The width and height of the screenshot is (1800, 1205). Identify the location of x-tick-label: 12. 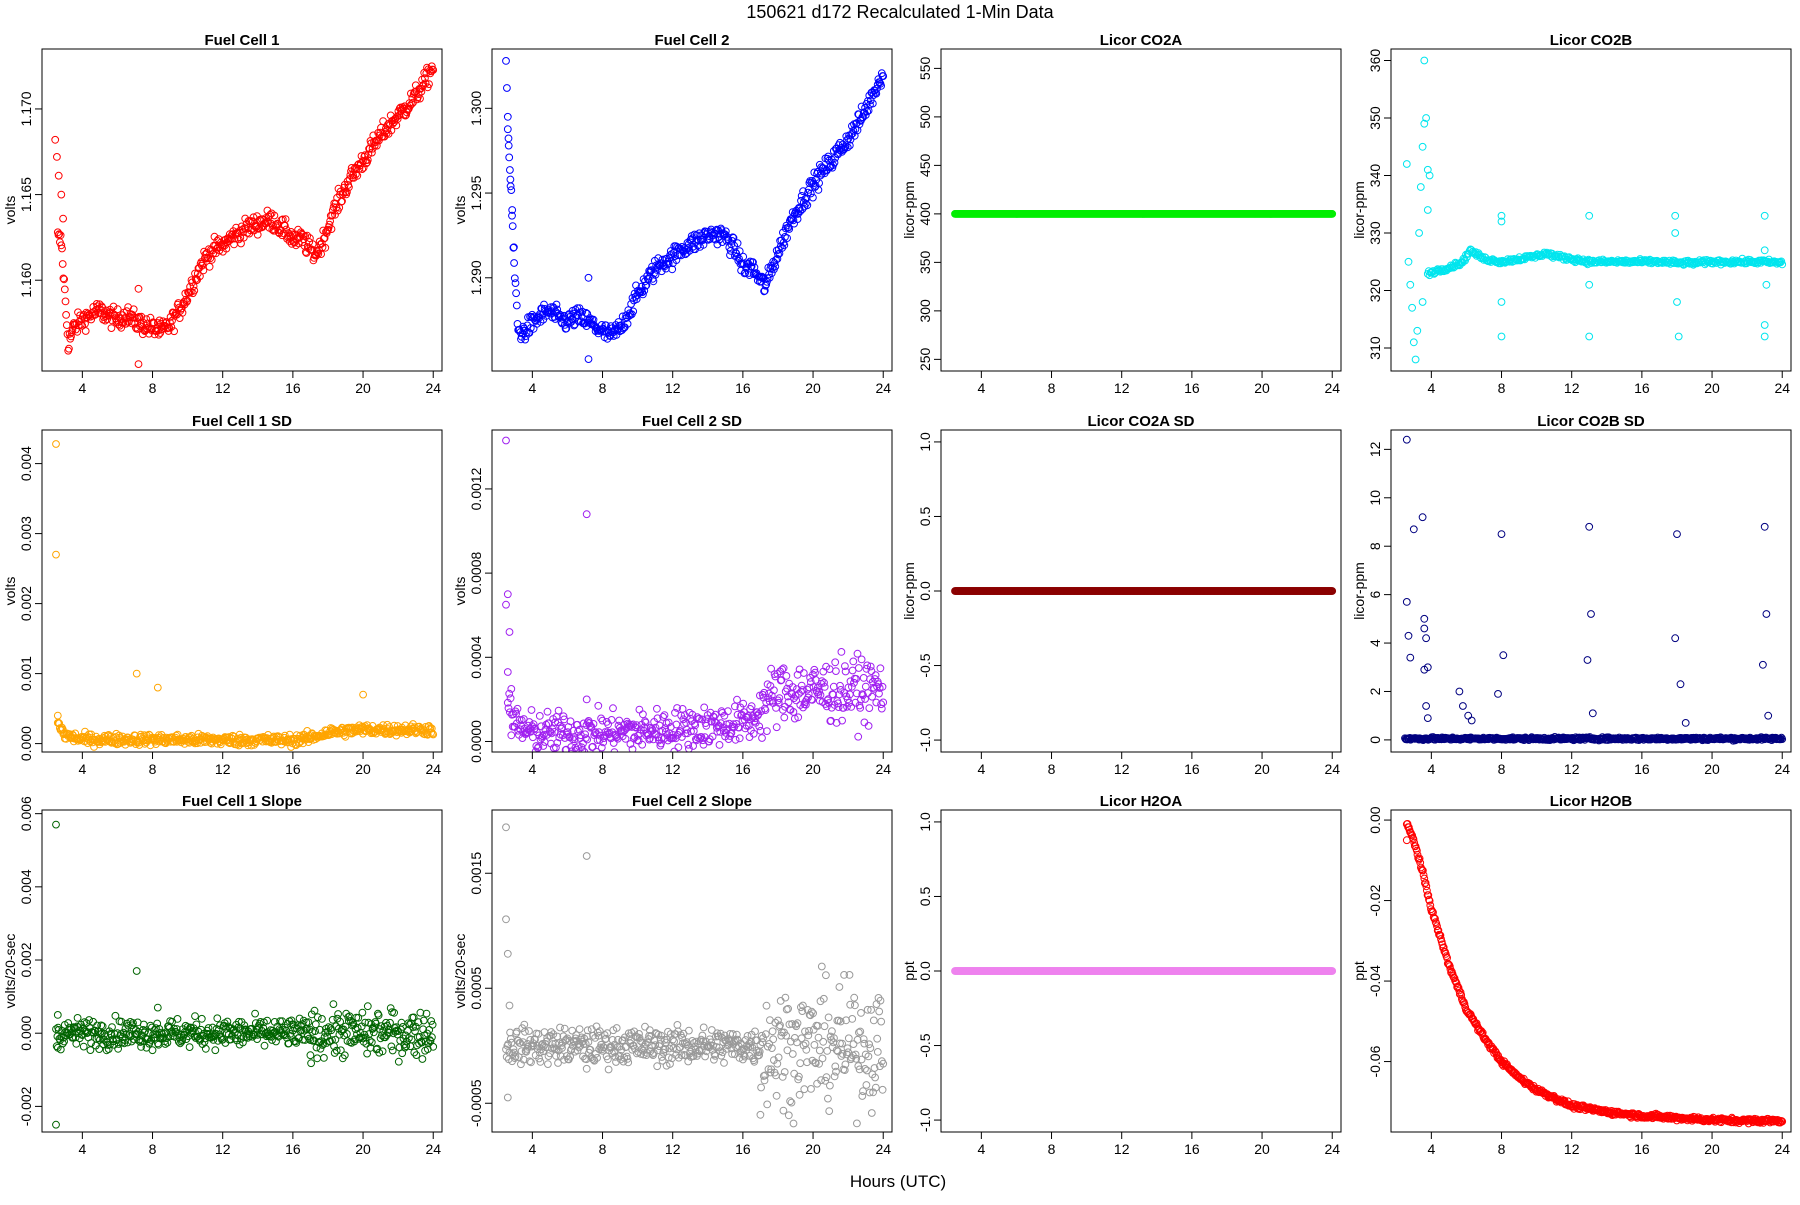
(1572, 388).